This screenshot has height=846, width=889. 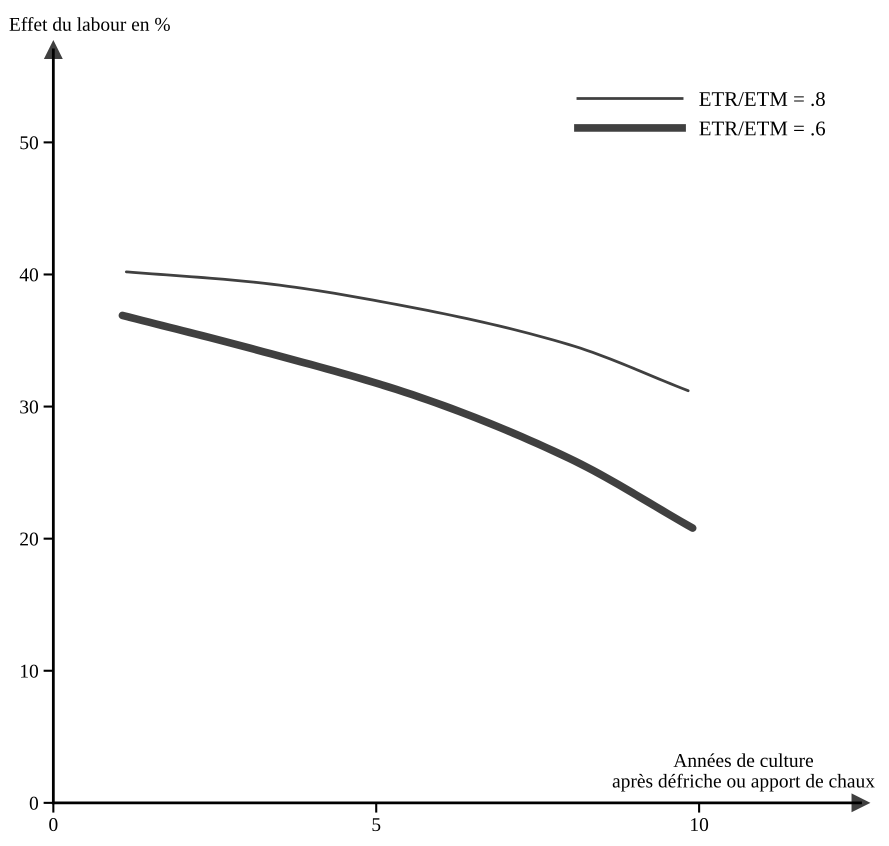 I want to click on y-tick-label: 20, so click(x=29, y=539).